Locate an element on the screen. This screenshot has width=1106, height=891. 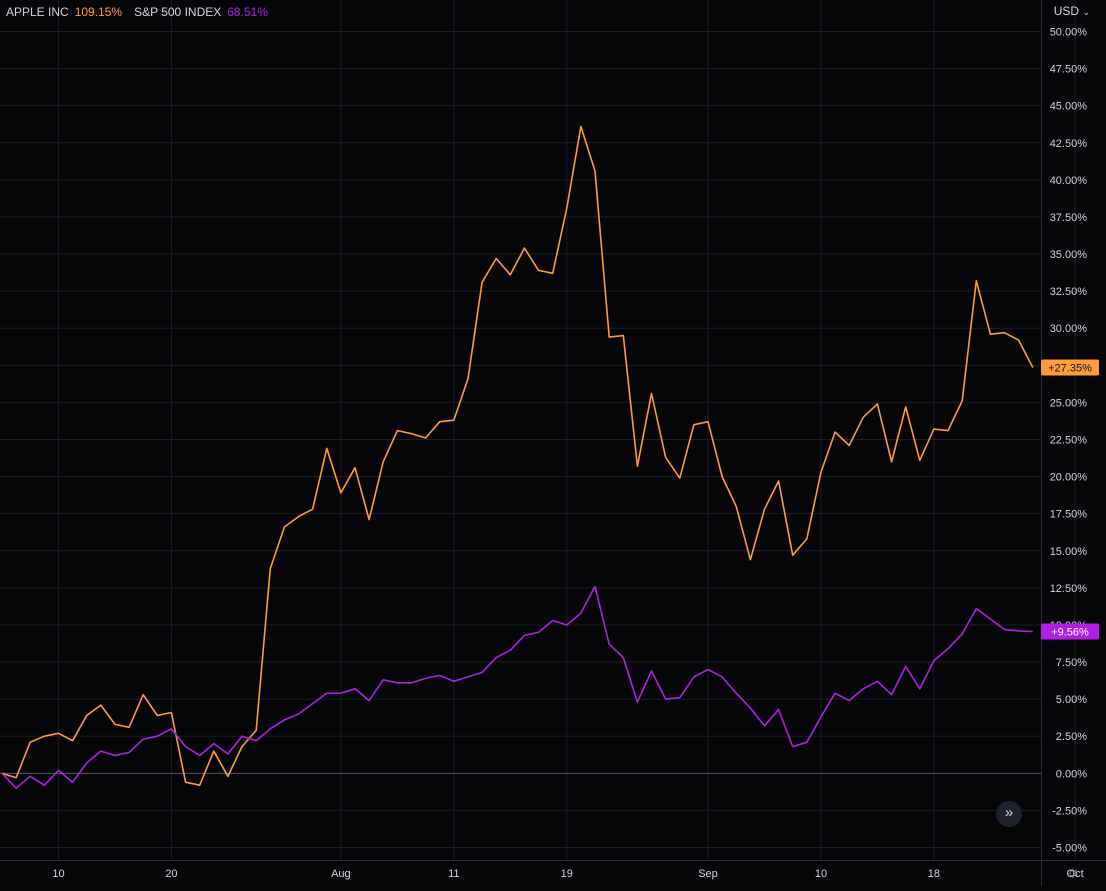
y-tick-label: 17.50% is located at coordinates (1069, 515).